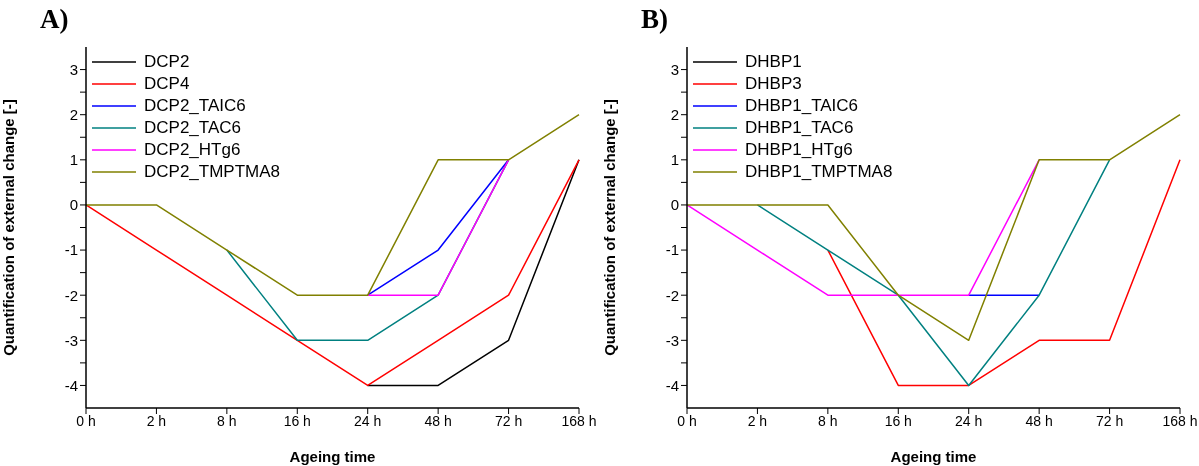  Describe the element at coordinates (195, 106) in the screenshot. I see `legend-label: DCP2_TAIC6` at that location.